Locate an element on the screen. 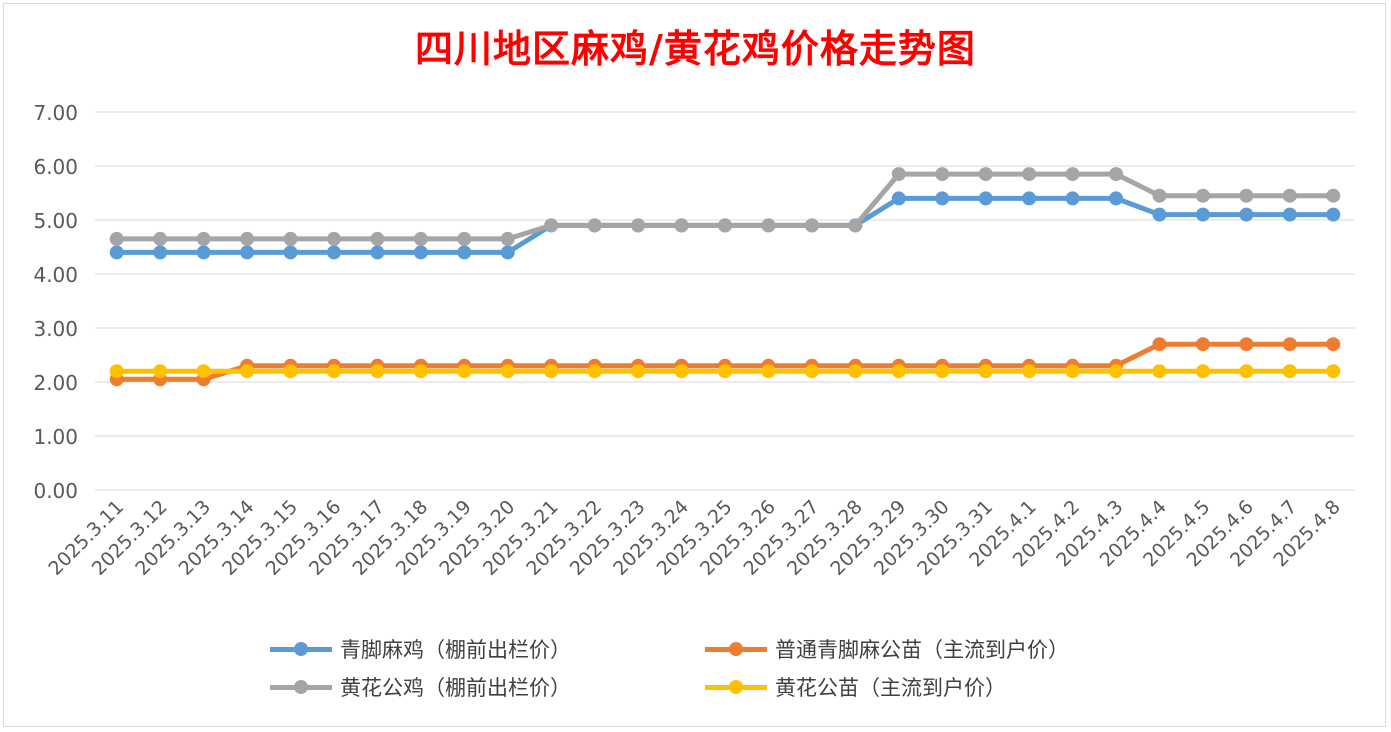  y-tick-label: 7.00 is located at coordinates (55, 113).